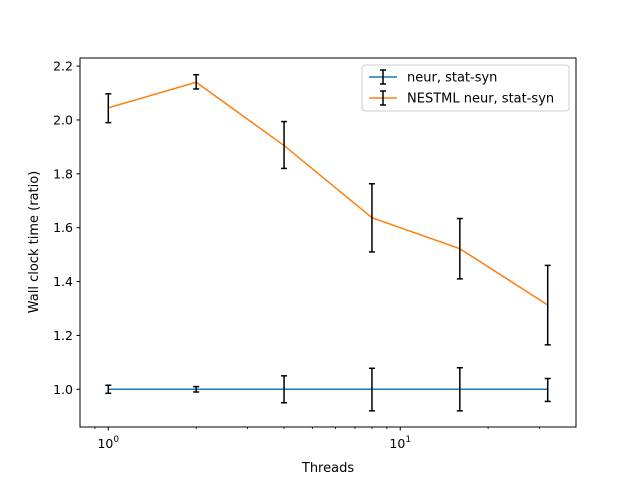 This screenshot has width=640, height=480. I want to click on y-tick-label: 1.6, so click(63, 227).